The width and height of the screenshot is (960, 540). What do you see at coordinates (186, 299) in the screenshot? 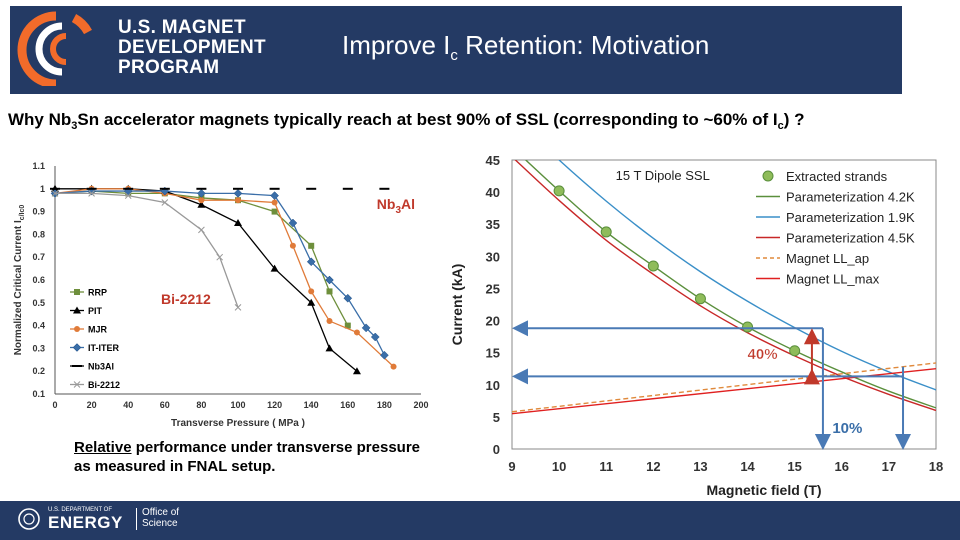
I see `annotation-bi2212: Bi-2212` at bounding box center [186, 299].